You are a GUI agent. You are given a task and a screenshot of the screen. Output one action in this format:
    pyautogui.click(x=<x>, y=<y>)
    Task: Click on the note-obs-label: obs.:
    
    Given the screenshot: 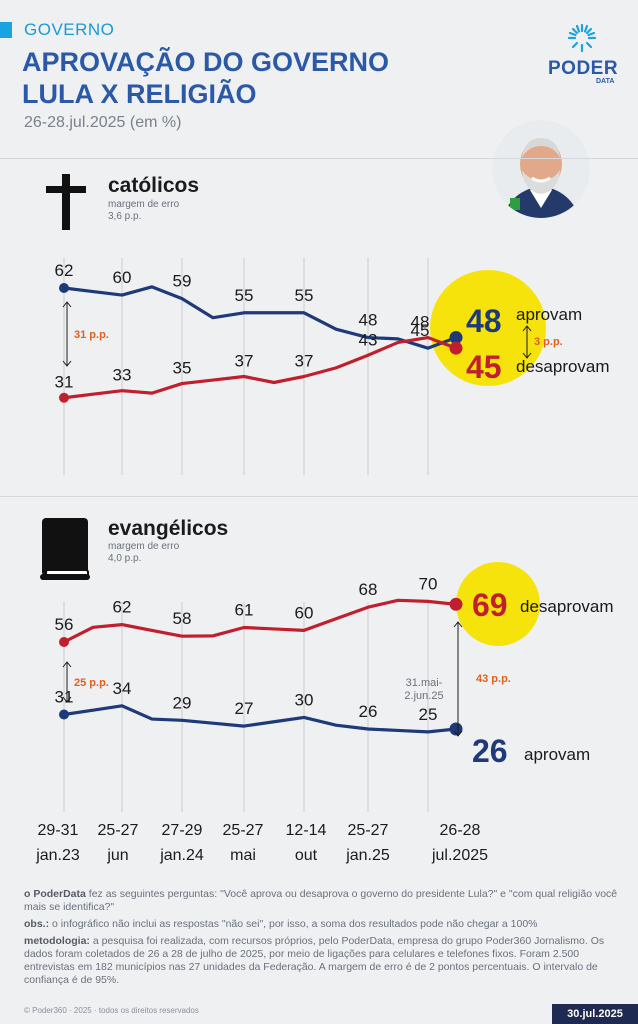 What is the action you would take?
    pyautogui.click(x=37, y=924)
    